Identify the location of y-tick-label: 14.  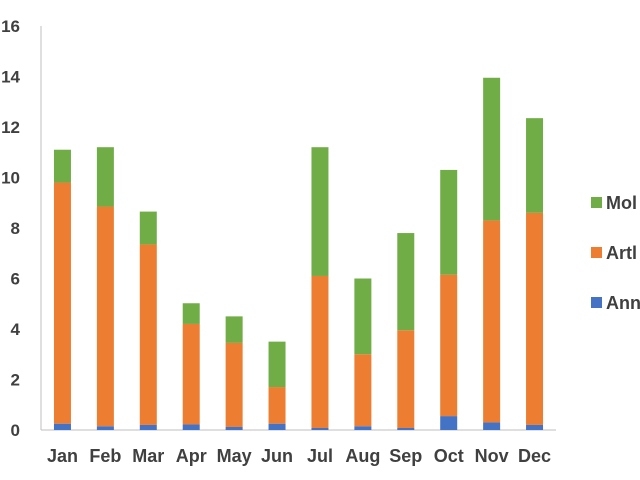
(10, 77).